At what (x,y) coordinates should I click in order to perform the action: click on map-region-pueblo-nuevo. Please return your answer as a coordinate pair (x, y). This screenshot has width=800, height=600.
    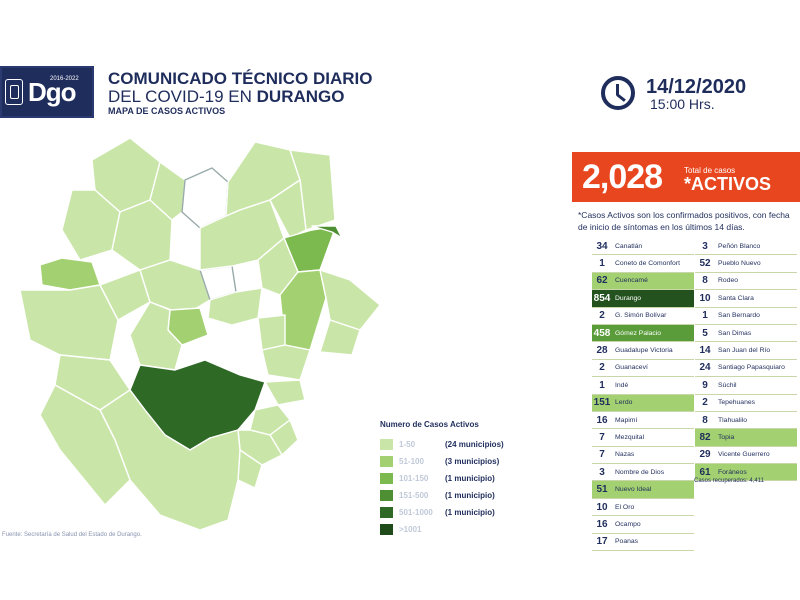
    Looking at the image, I should click on (85, 445).